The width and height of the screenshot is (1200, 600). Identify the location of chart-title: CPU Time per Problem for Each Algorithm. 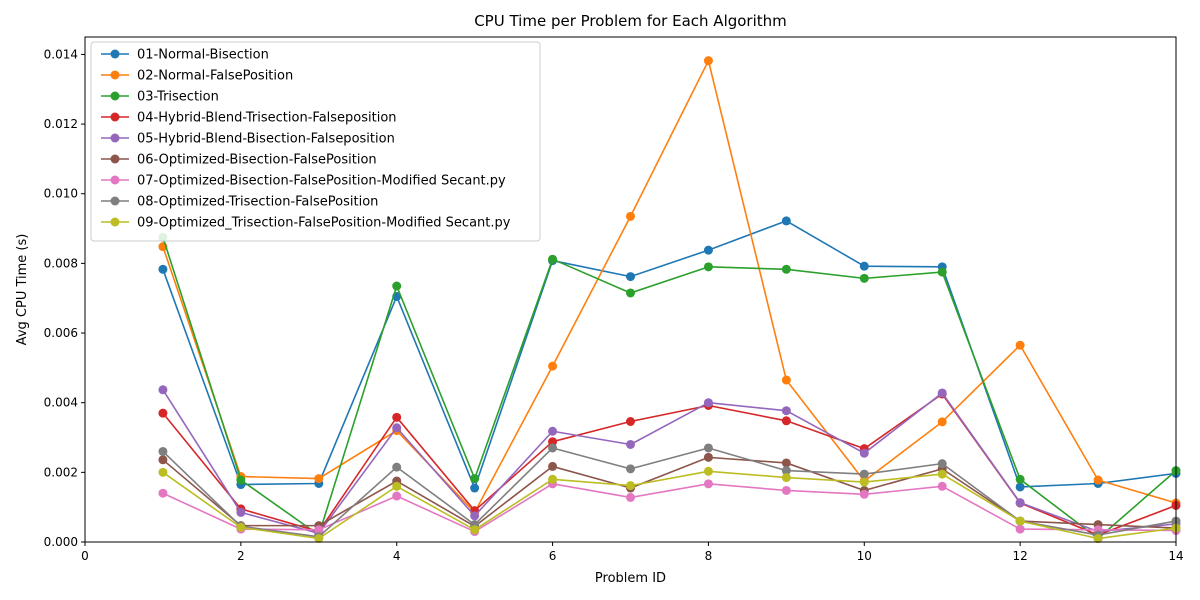
(630, 21).